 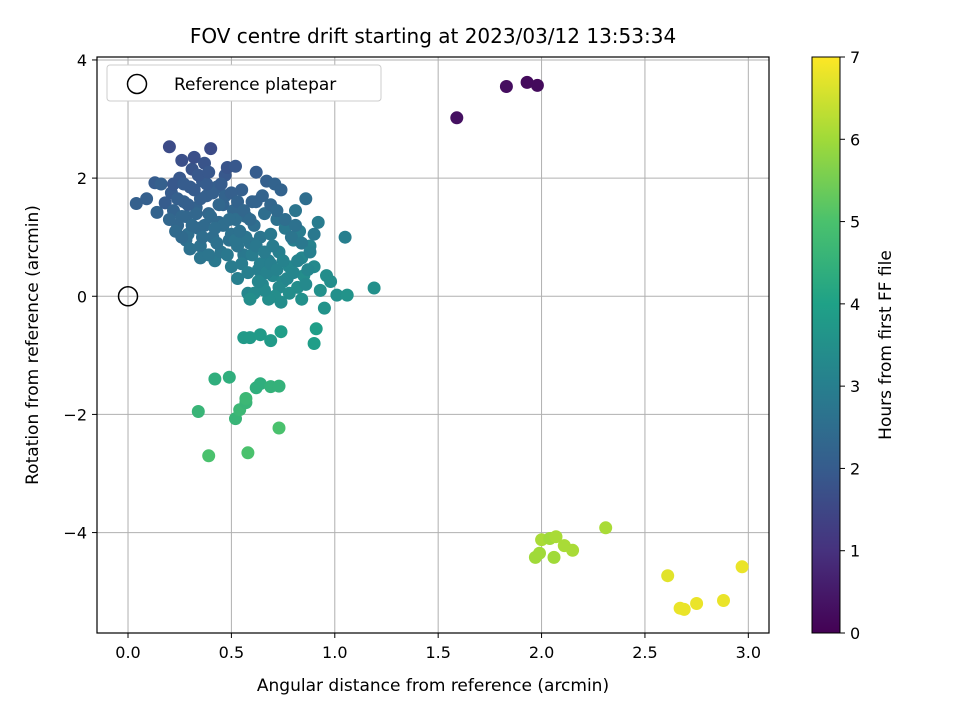 What do you see at coordinates (855, 222) in the screenshot?
I see `colorbar-tick-label: 5` at bounding box center [855, 222].